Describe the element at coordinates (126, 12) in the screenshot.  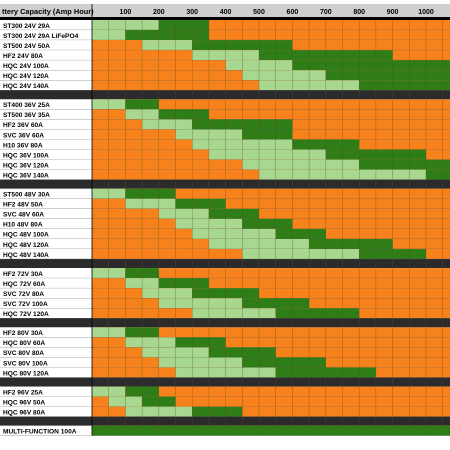
I see `x-tick-label: 100` at that location.